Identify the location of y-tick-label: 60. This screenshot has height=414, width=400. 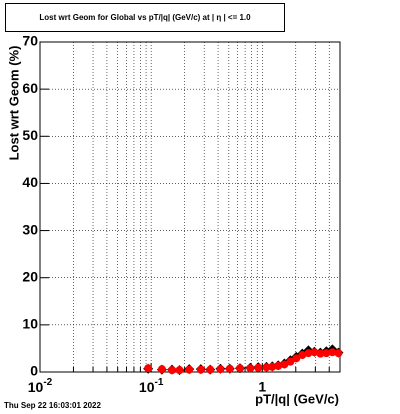
(30, 88).